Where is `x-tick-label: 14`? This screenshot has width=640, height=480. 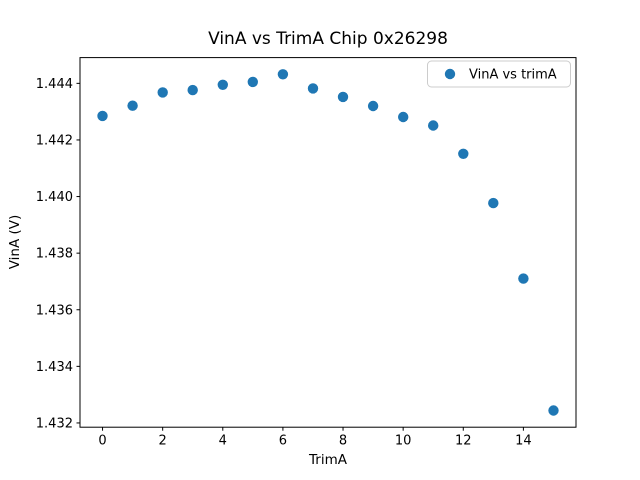
x-tick-label: 14 is located at coordinates (523, 441).